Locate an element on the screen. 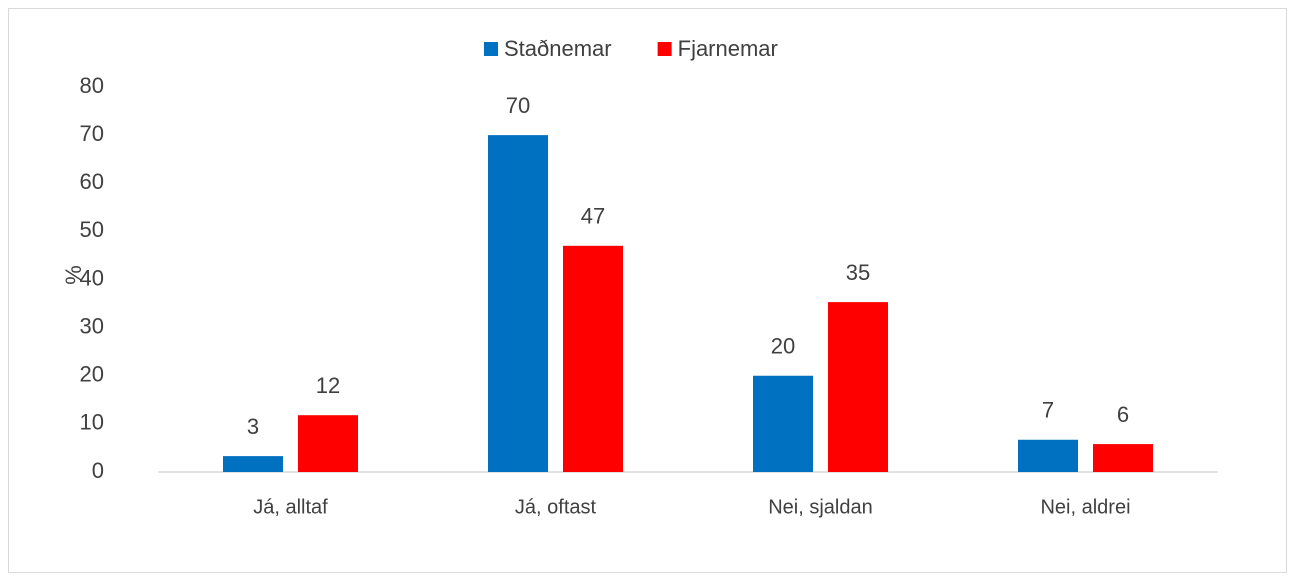  x-tick-label: Nei, sjaldan is located at coordinates (820, 507).